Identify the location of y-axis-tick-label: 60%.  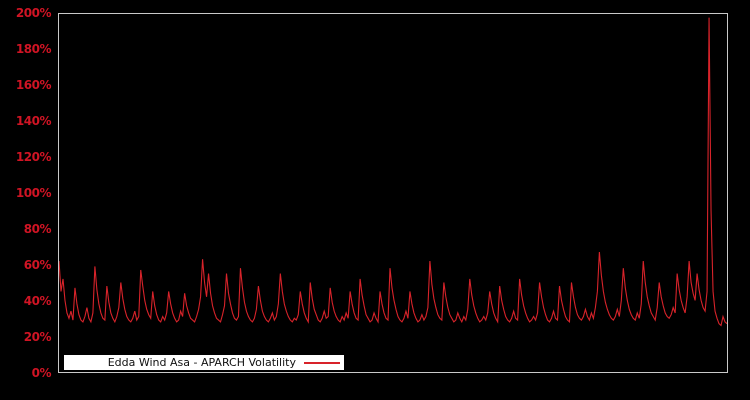
(37, 265).